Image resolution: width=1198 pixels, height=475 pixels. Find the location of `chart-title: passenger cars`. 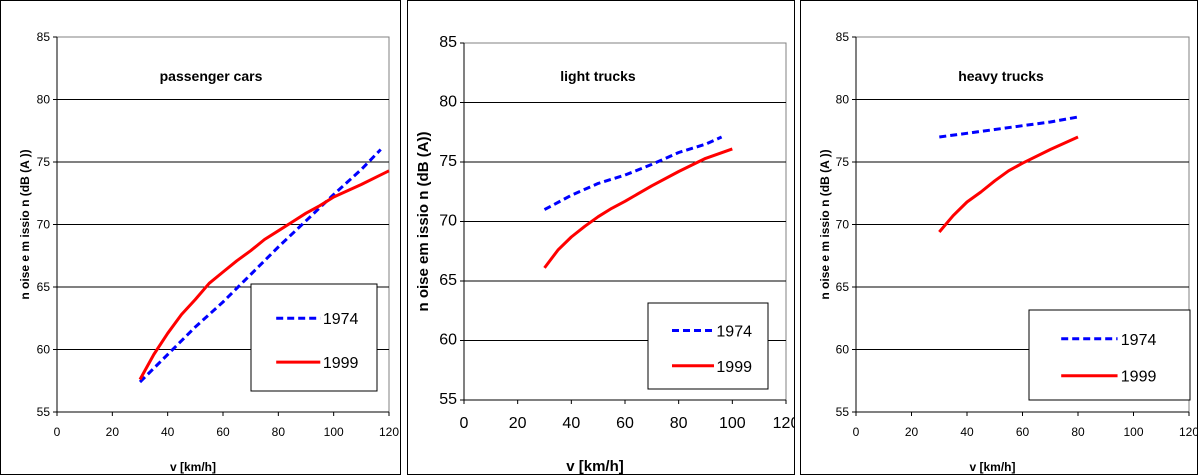

chart-title: passenger cars is located at coordinates (211, 76).